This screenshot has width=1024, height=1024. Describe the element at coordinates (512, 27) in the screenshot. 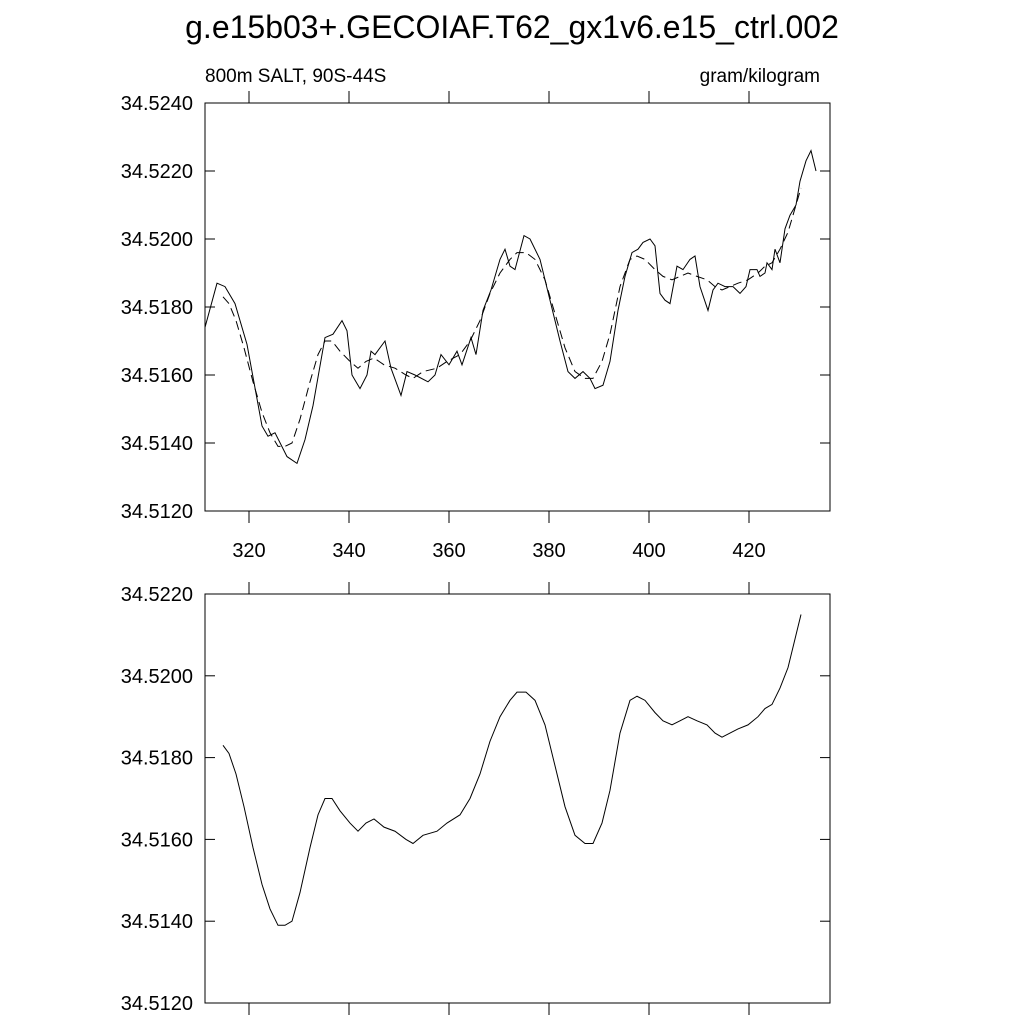

I see `chart-title: g.e15b03+.GECOIAF.T62_gx1v6.e15_ctrl.002` at that location.